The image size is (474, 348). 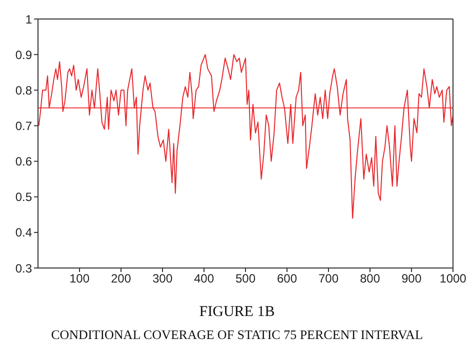 What do you see at coordinates (23, 197) in the screenshot?
I see `y-tick-label: 0.5` at bounding box center [23, 197].